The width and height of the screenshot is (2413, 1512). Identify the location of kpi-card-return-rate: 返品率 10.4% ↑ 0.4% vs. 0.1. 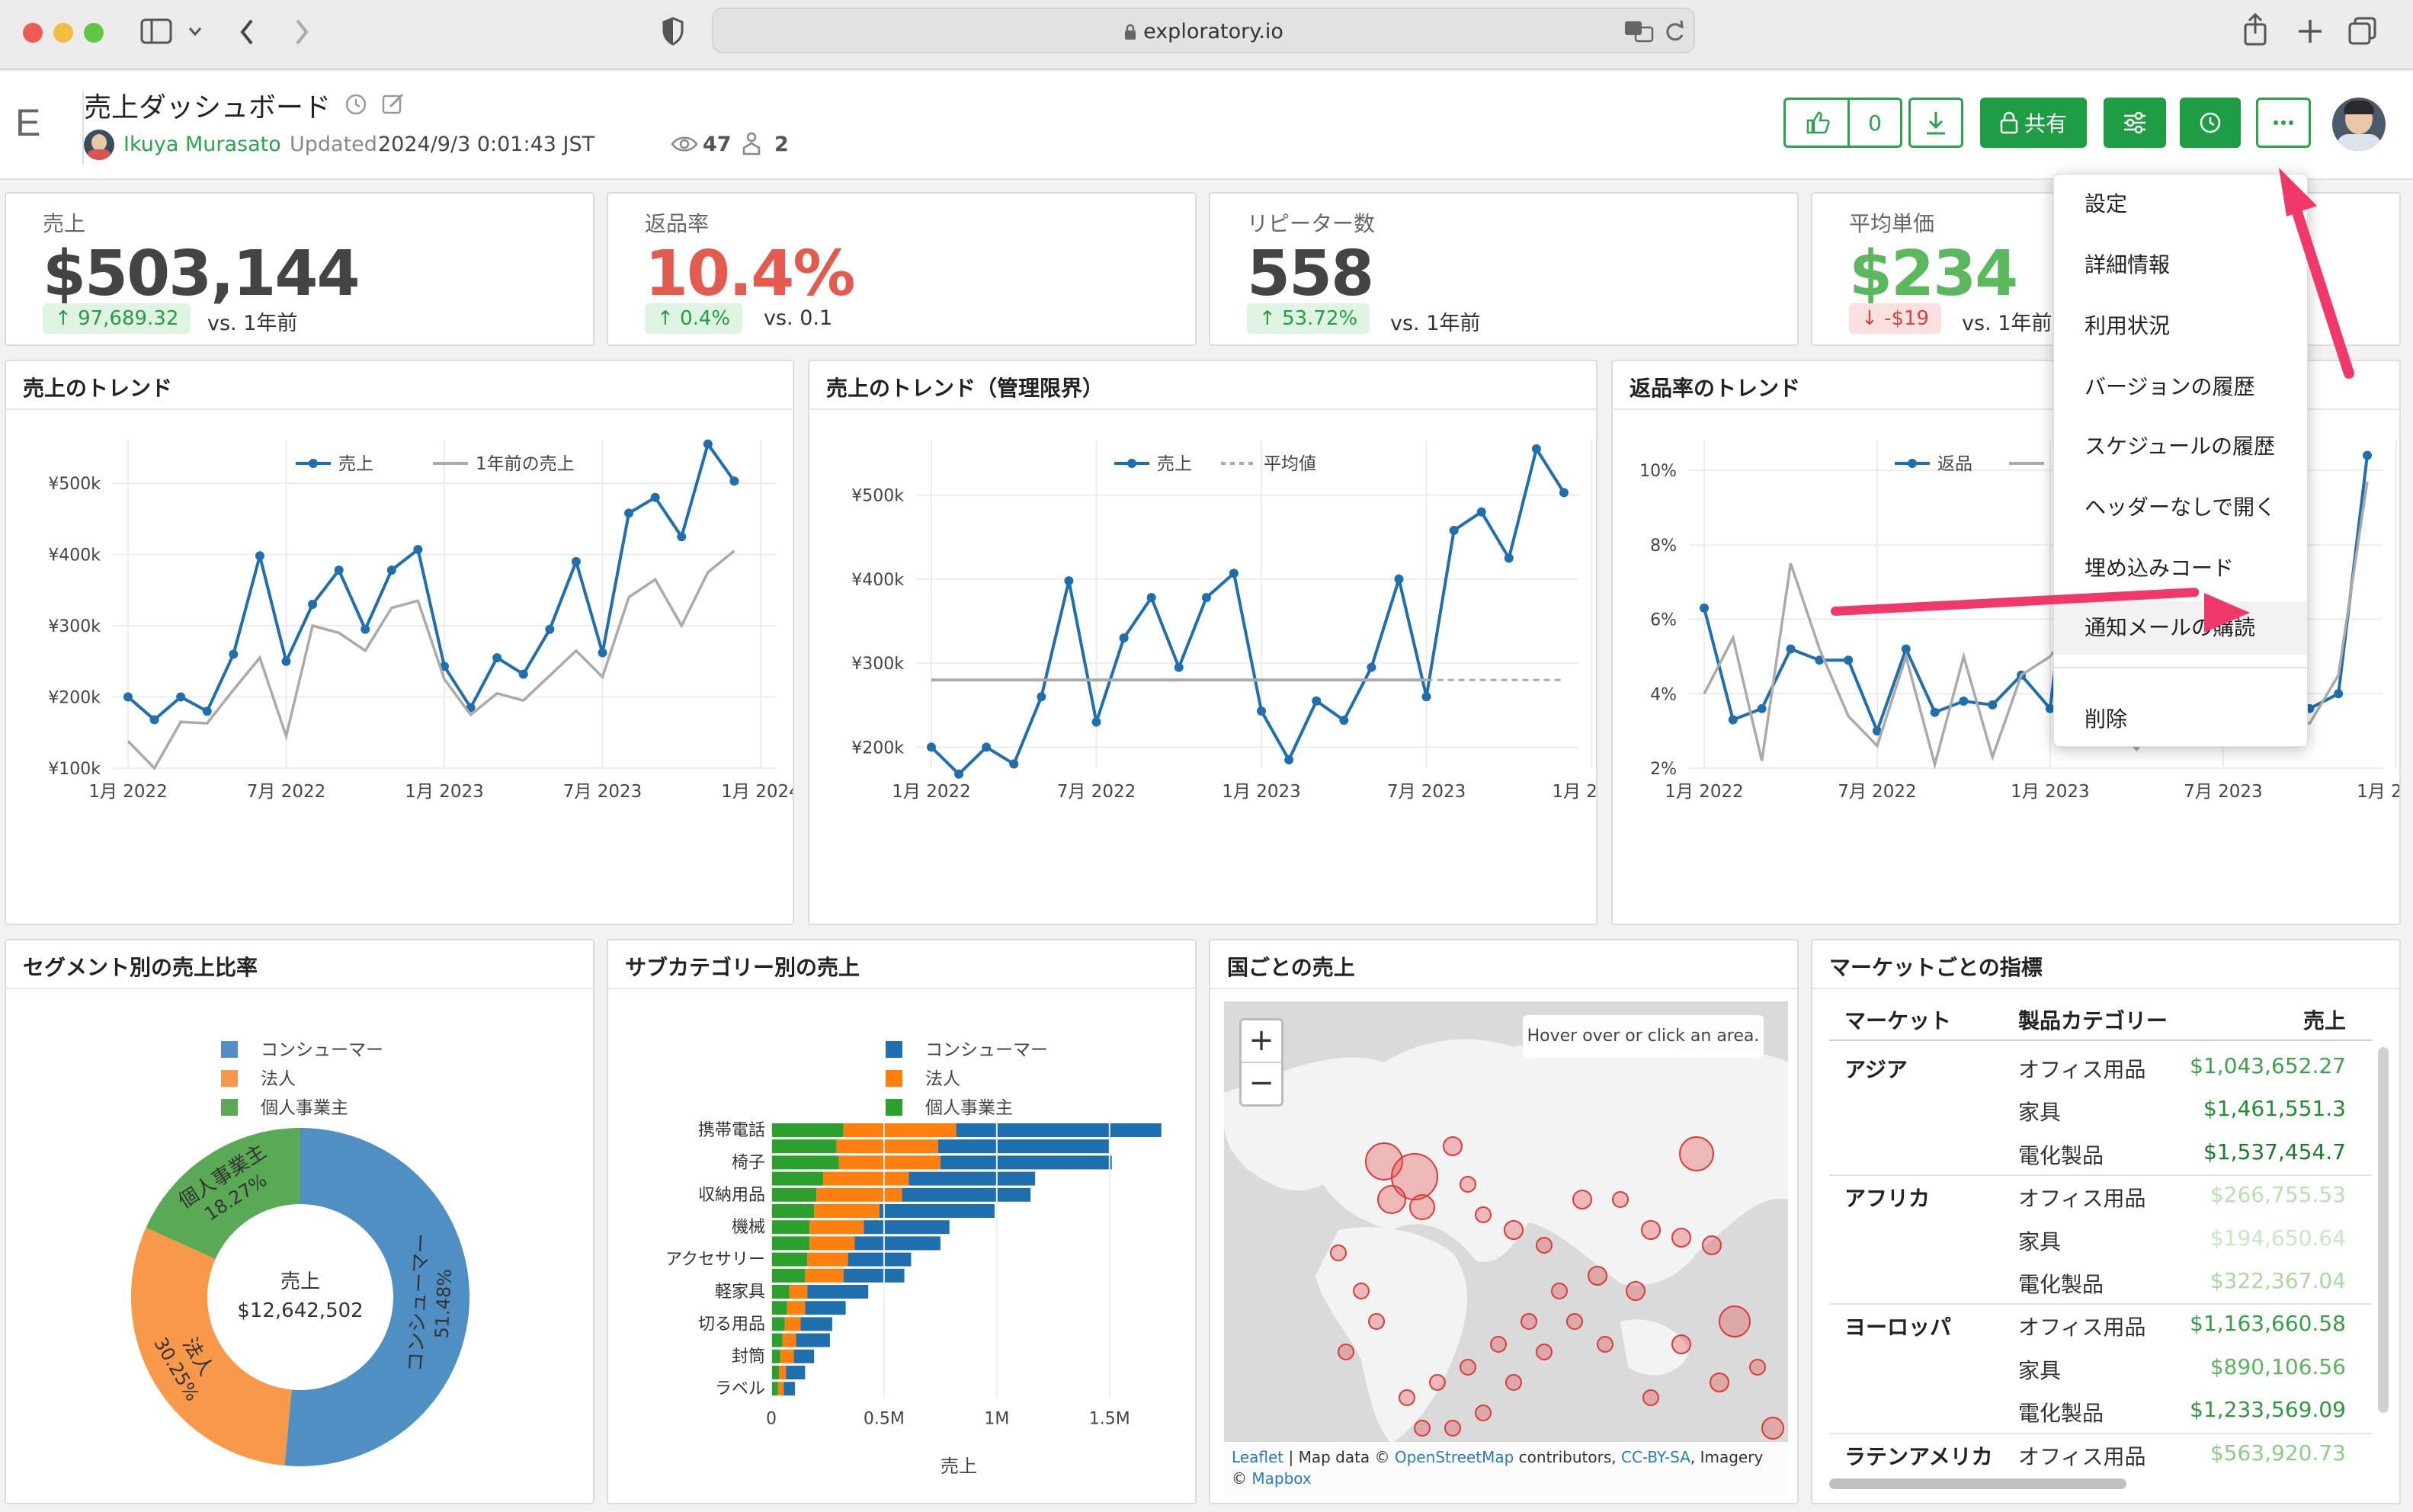
(902, 269).